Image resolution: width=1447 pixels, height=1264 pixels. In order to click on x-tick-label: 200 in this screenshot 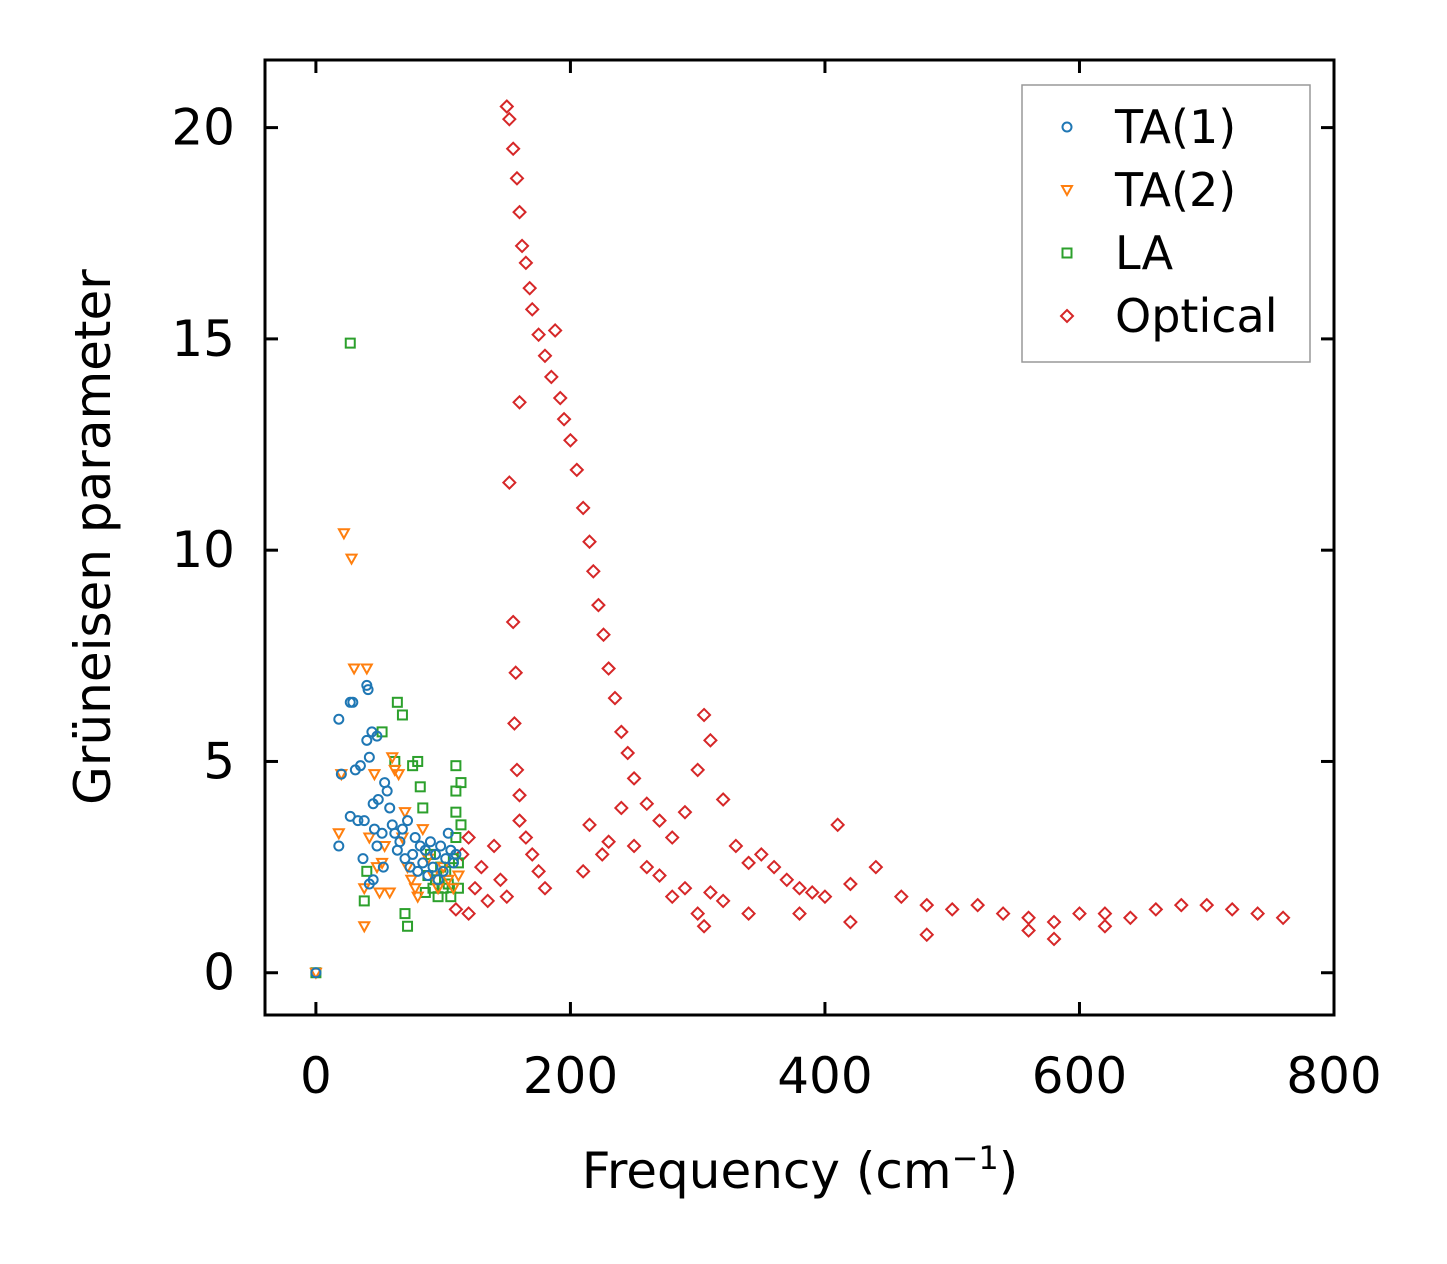, I will do `click(570, 1076)`.